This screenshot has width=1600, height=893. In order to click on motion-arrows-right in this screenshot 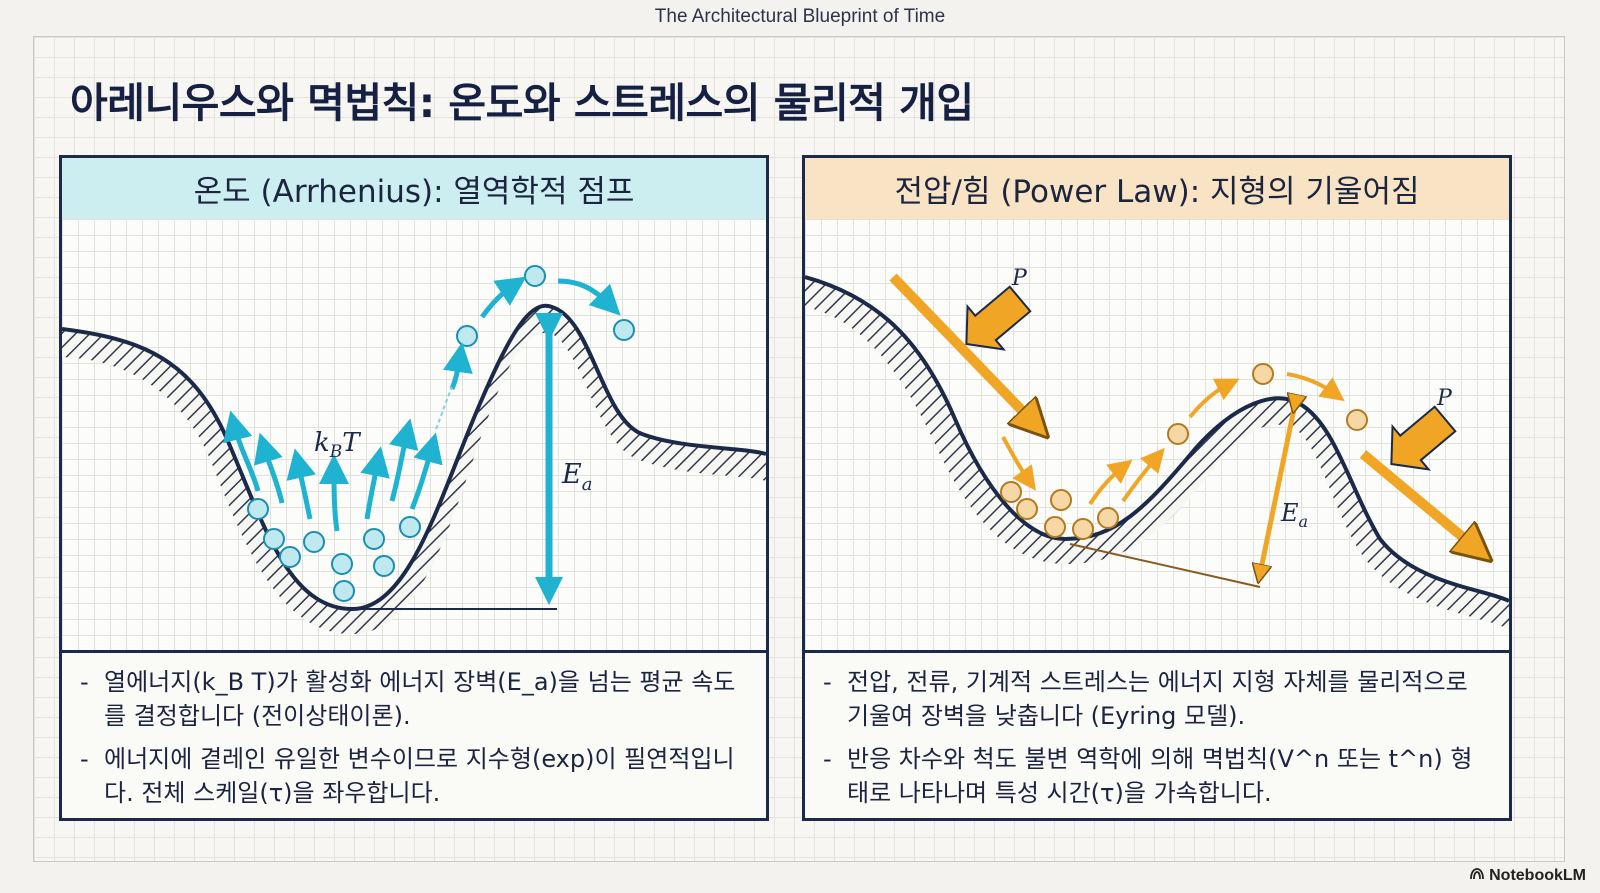, I will do `click(1173, 439)`.